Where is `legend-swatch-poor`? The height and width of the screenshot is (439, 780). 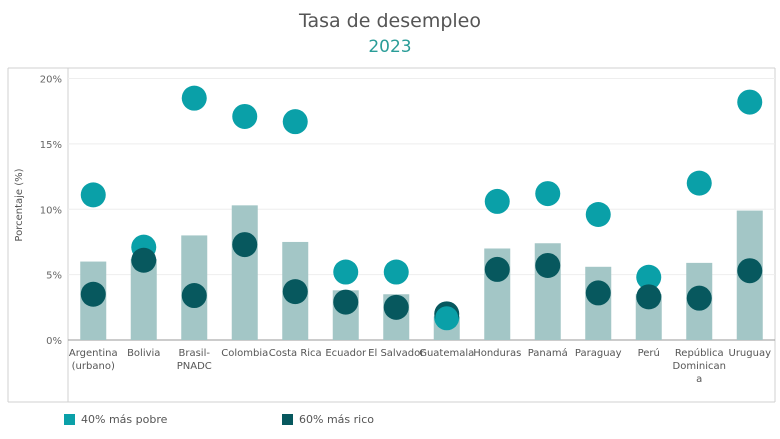
legend-swatch-poor is located at coordinates (69, 419).